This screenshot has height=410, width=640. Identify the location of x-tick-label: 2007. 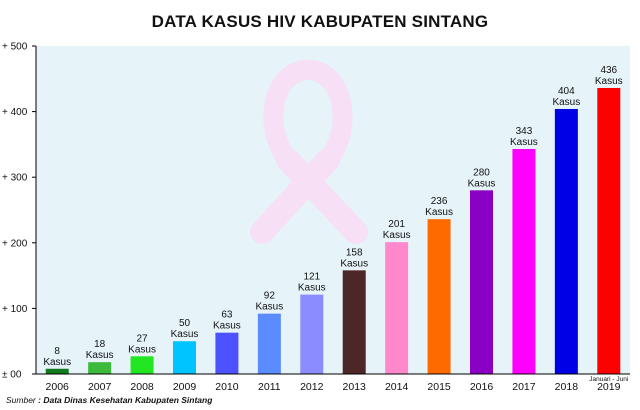
(100, 387).